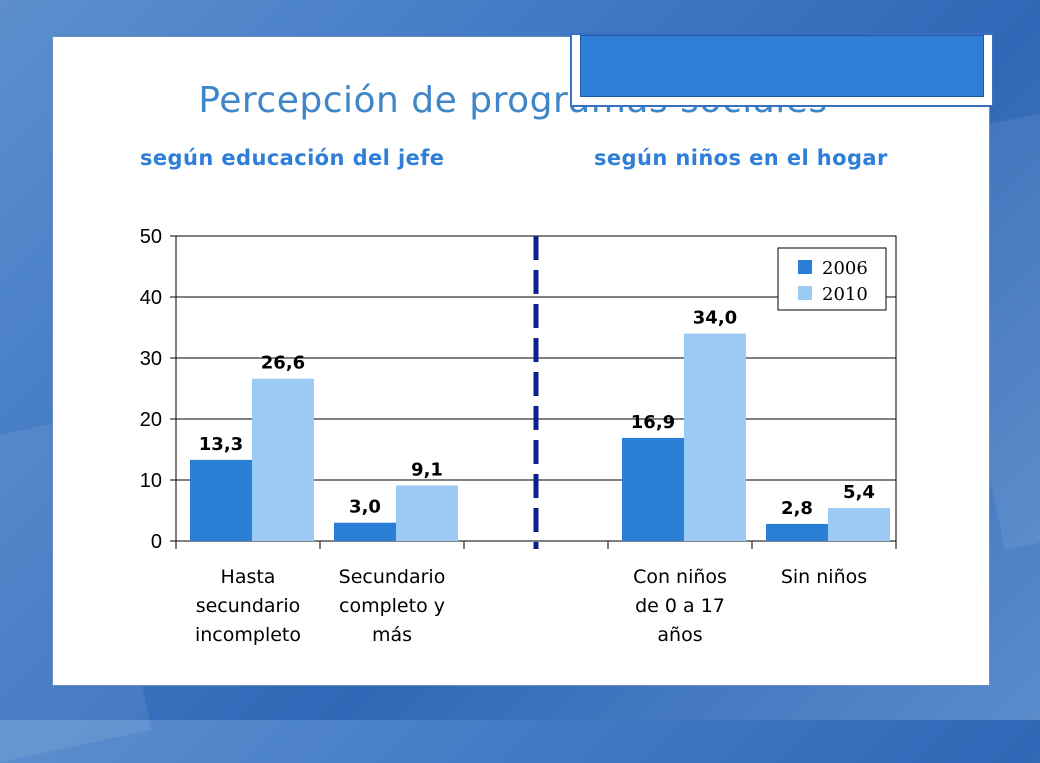 The width and height of the screenshot is (1040, 763). Describe the element at coordinates (805, 267) in the screenshot. I see `legend-swatch-2006` at that location.